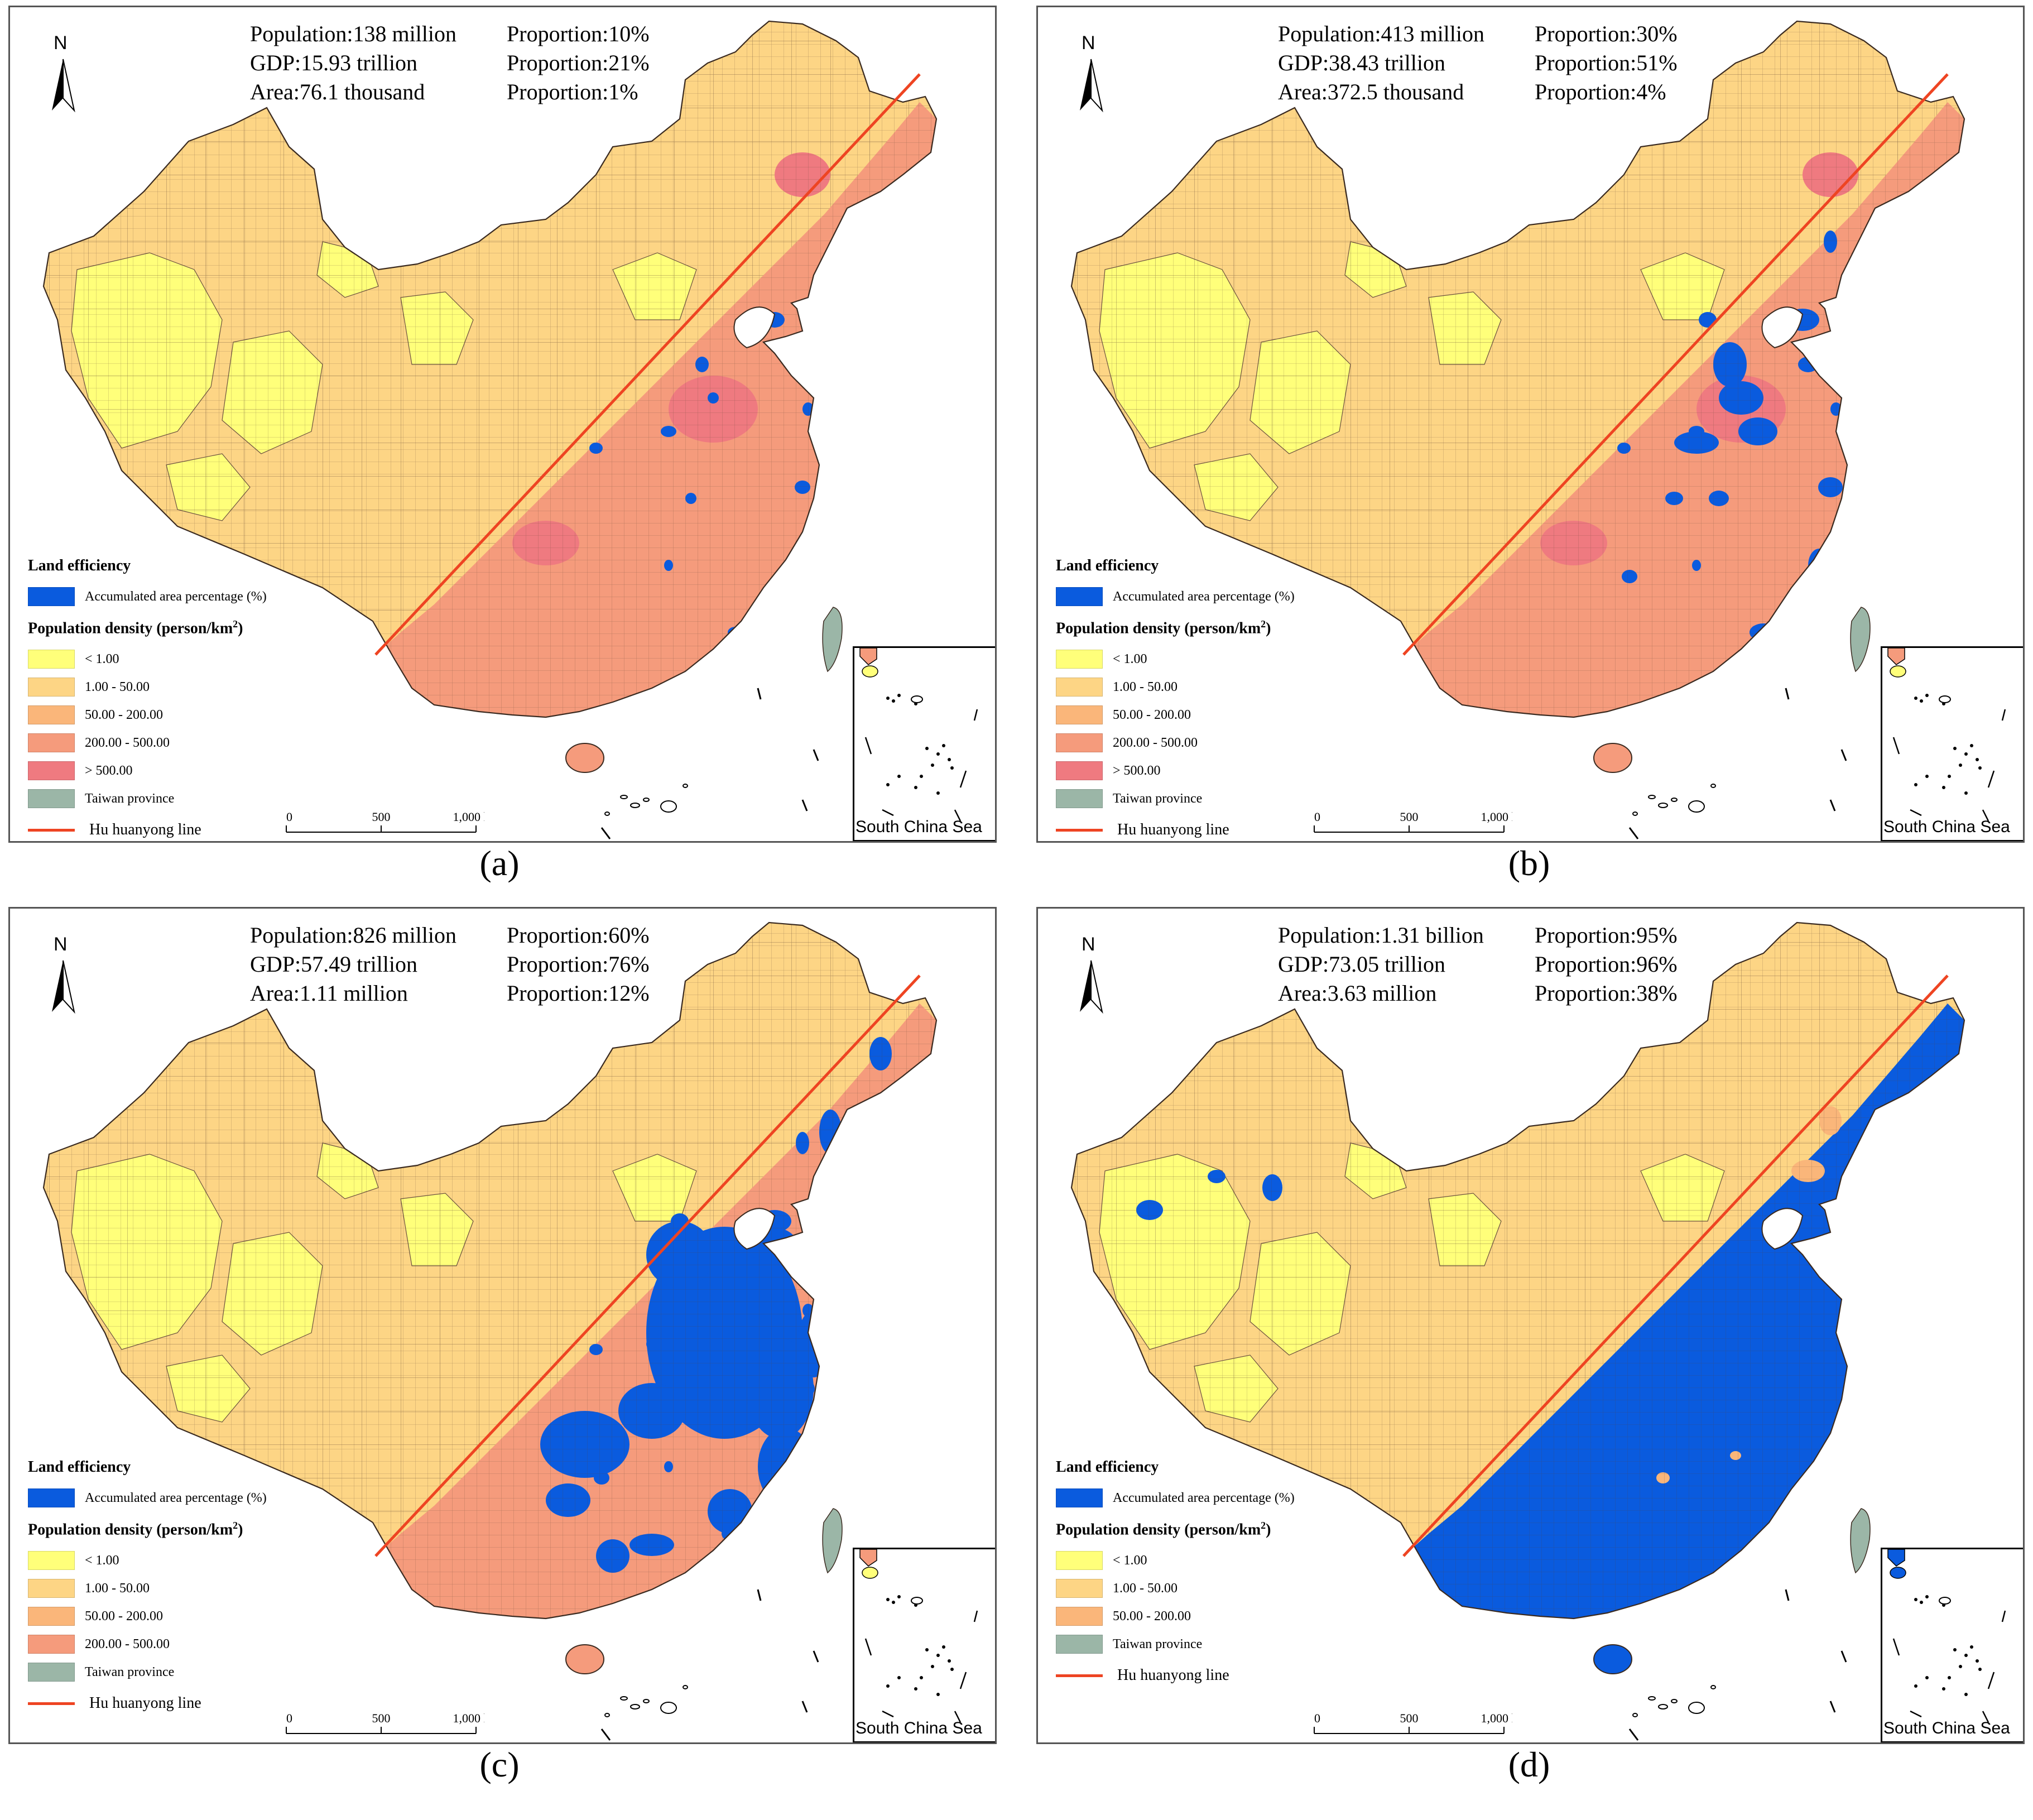  What do you see at coordinates (578, 62) in the screenshot?
I see `stat-gdp_prop: Proportion:21%` at bounding box center [578, 62].